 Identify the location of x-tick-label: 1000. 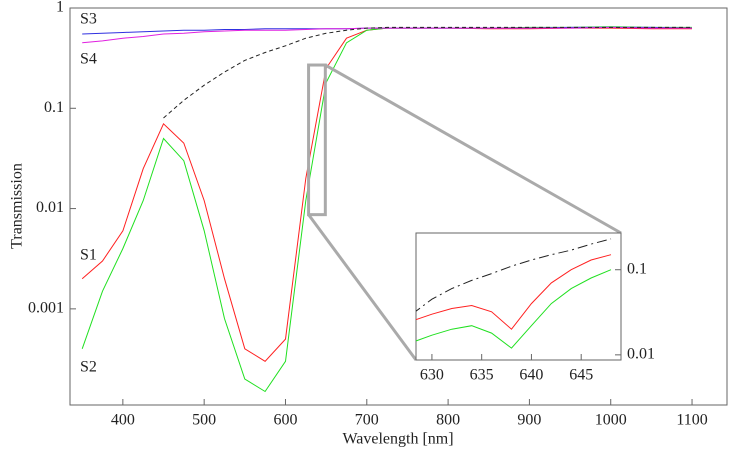
(611, 420).